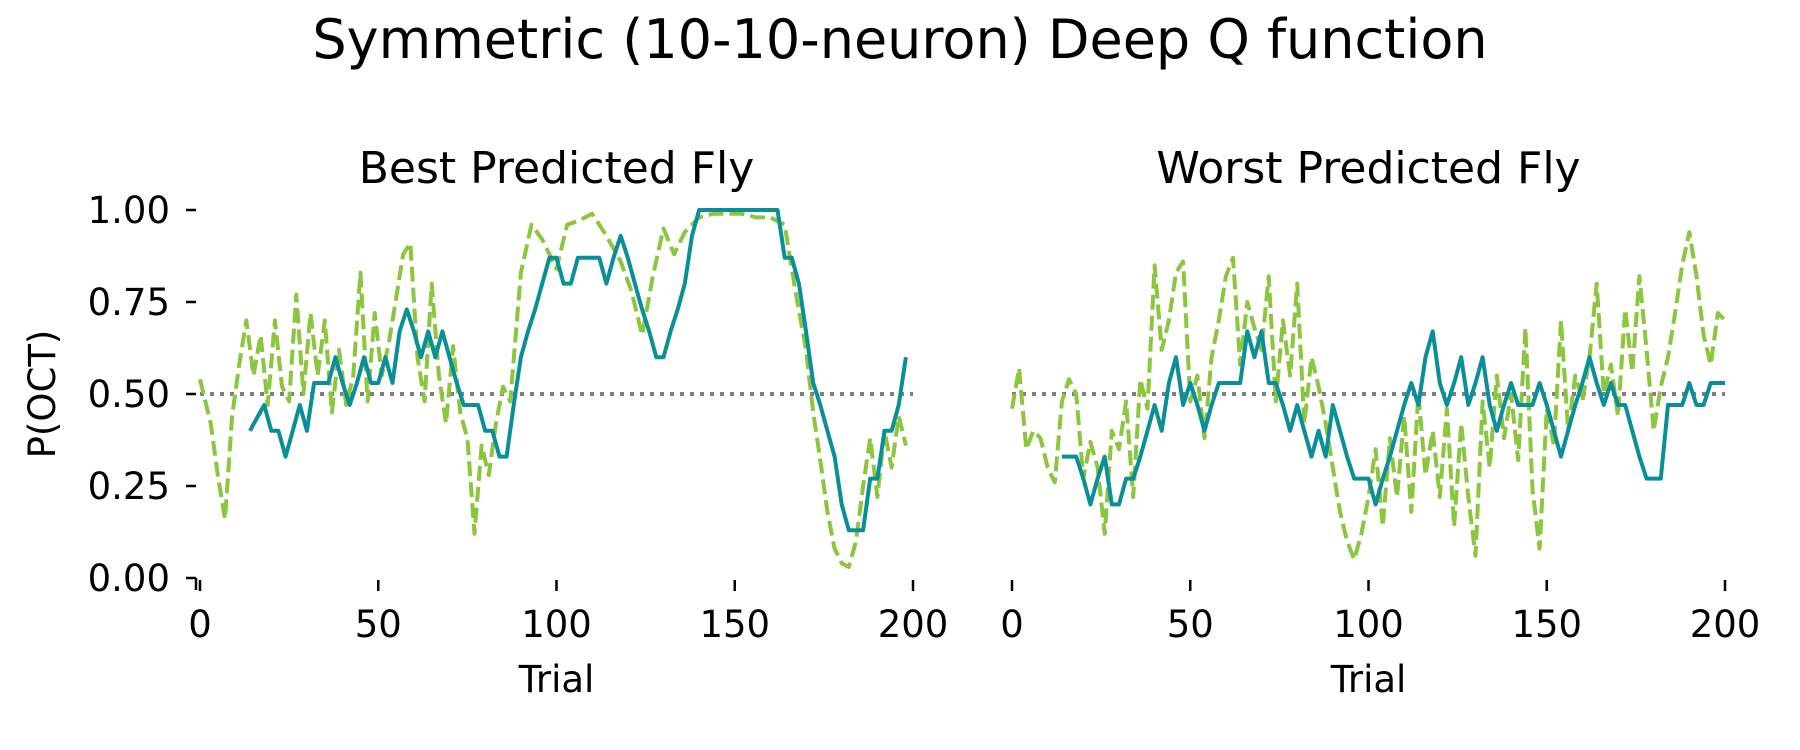 The height and width of the screenshot is (750, 1800). Describe the element at coordinates (129, 578) in the screenshot. I see `y-tick-label: 0.00` at that location.